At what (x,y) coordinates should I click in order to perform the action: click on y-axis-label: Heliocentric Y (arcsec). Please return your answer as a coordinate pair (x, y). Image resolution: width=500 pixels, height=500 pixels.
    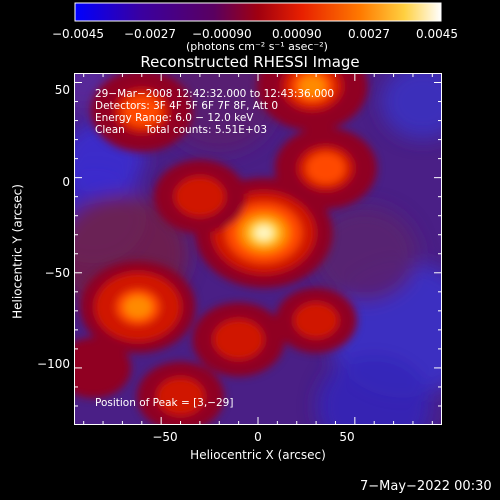
    Looking at the image, I should click on (17, 251).